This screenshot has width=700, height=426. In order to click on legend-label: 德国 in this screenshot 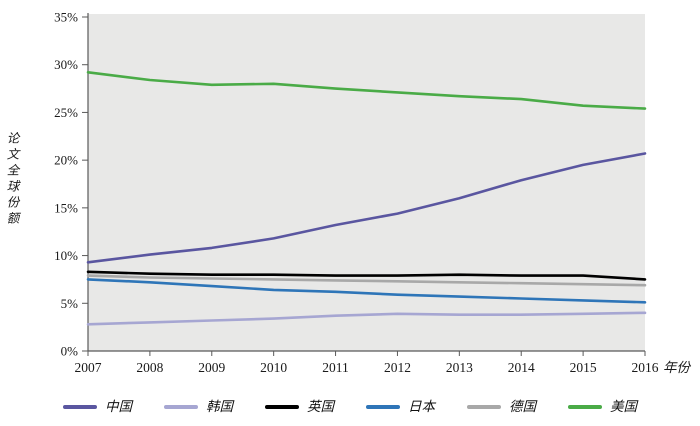, I will do `click(522, 407)`.